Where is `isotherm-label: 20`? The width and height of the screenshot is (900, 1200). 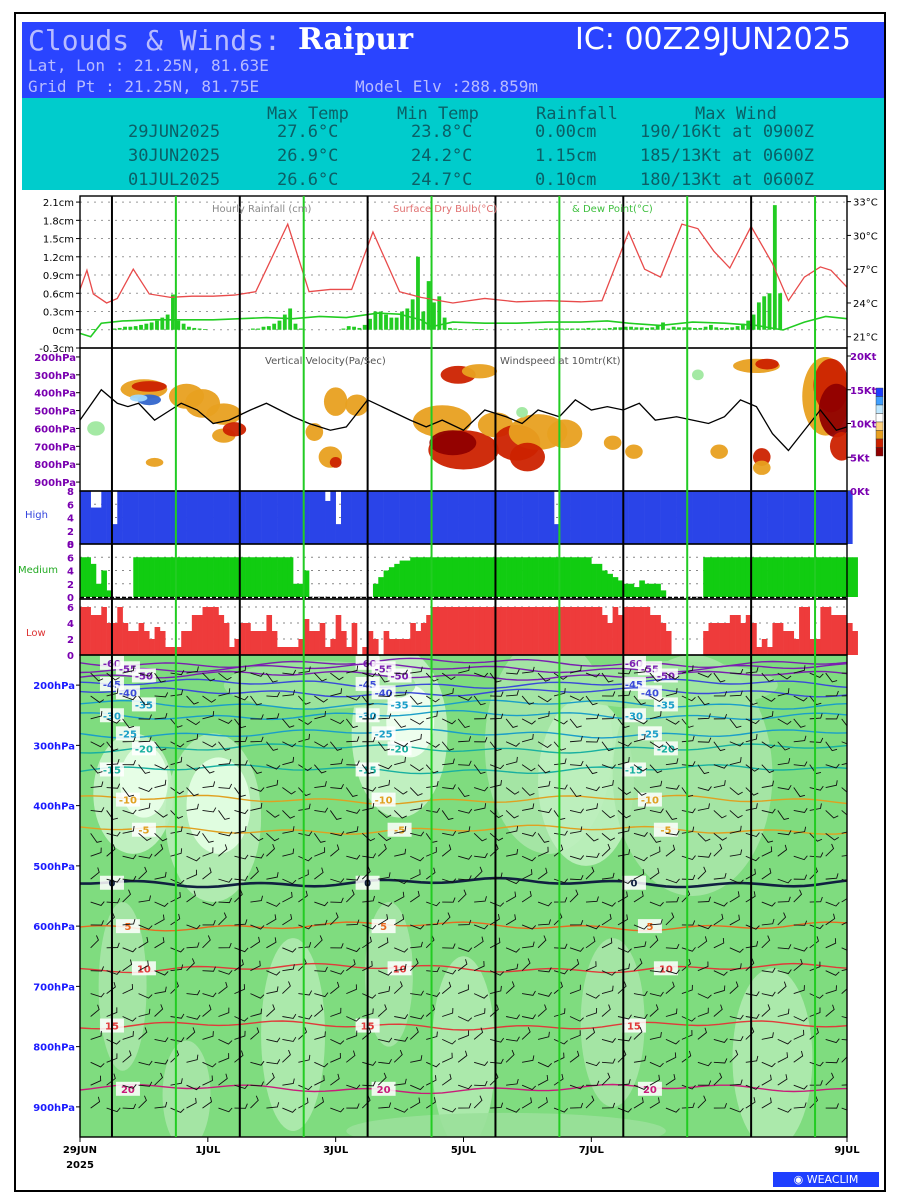
isotherm-label: 20 is located at coordinates (650, 1090).